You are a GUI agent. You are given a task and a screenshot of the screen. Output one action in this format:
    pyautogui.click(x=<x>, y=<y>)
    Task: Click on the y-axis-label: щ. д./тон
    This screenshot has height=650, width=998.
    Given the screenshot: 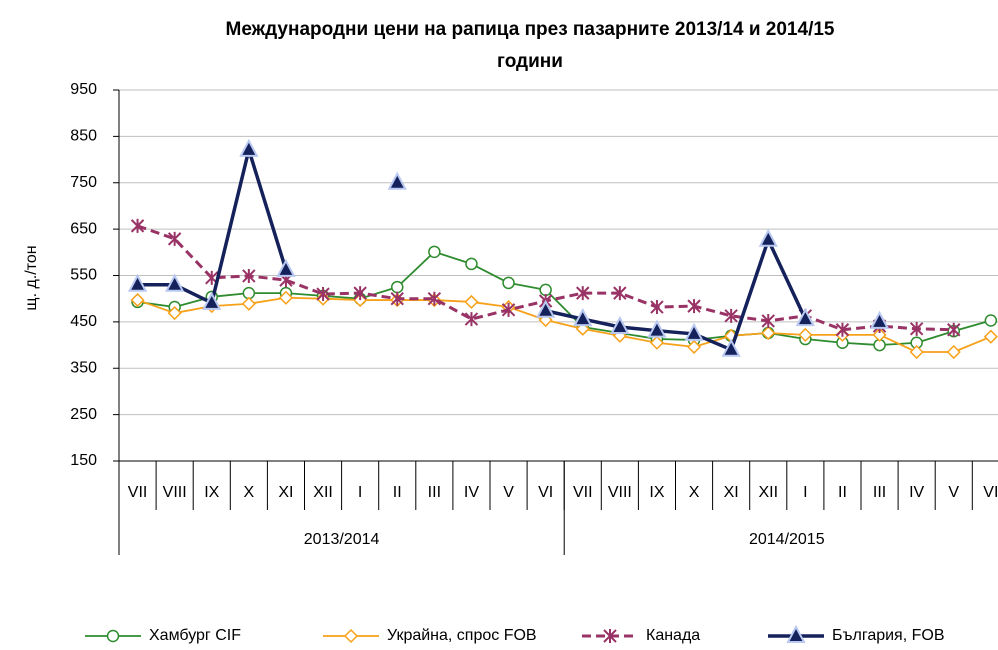 What is the action you would take?
    pyautogui.click(x=31, y=277)
    